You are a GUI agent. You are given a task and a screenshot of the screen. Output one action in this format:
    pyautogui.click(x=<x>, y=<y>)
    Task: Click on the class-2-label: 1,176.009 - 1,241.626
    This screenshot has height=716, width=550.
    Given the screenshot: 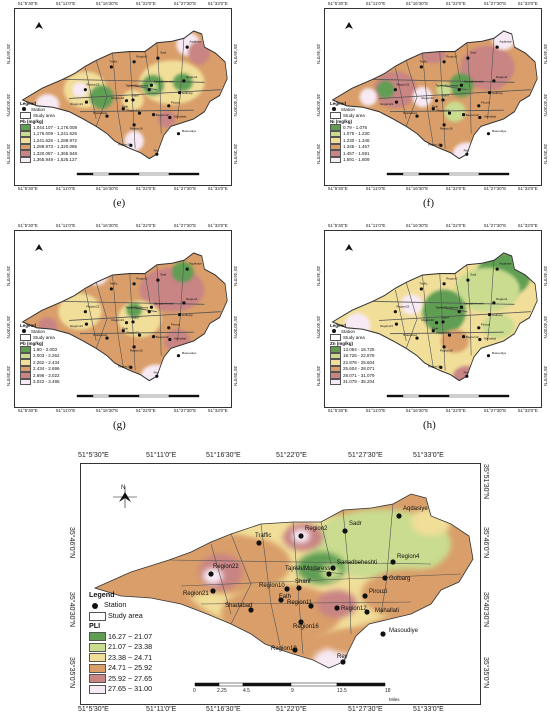 What is the action you would take?
    pyautogui.click(x=55, y=134)
    